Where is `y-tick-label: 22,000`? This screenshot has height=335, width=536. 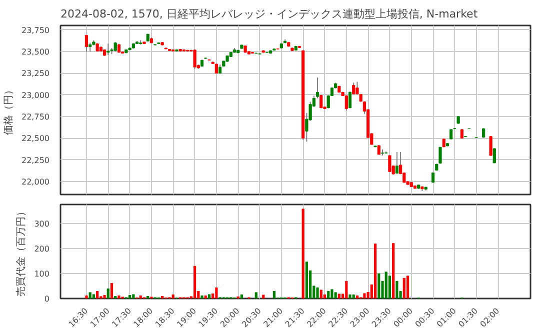 y-tick-label: 22,000 is located at coordinates (36, 182).